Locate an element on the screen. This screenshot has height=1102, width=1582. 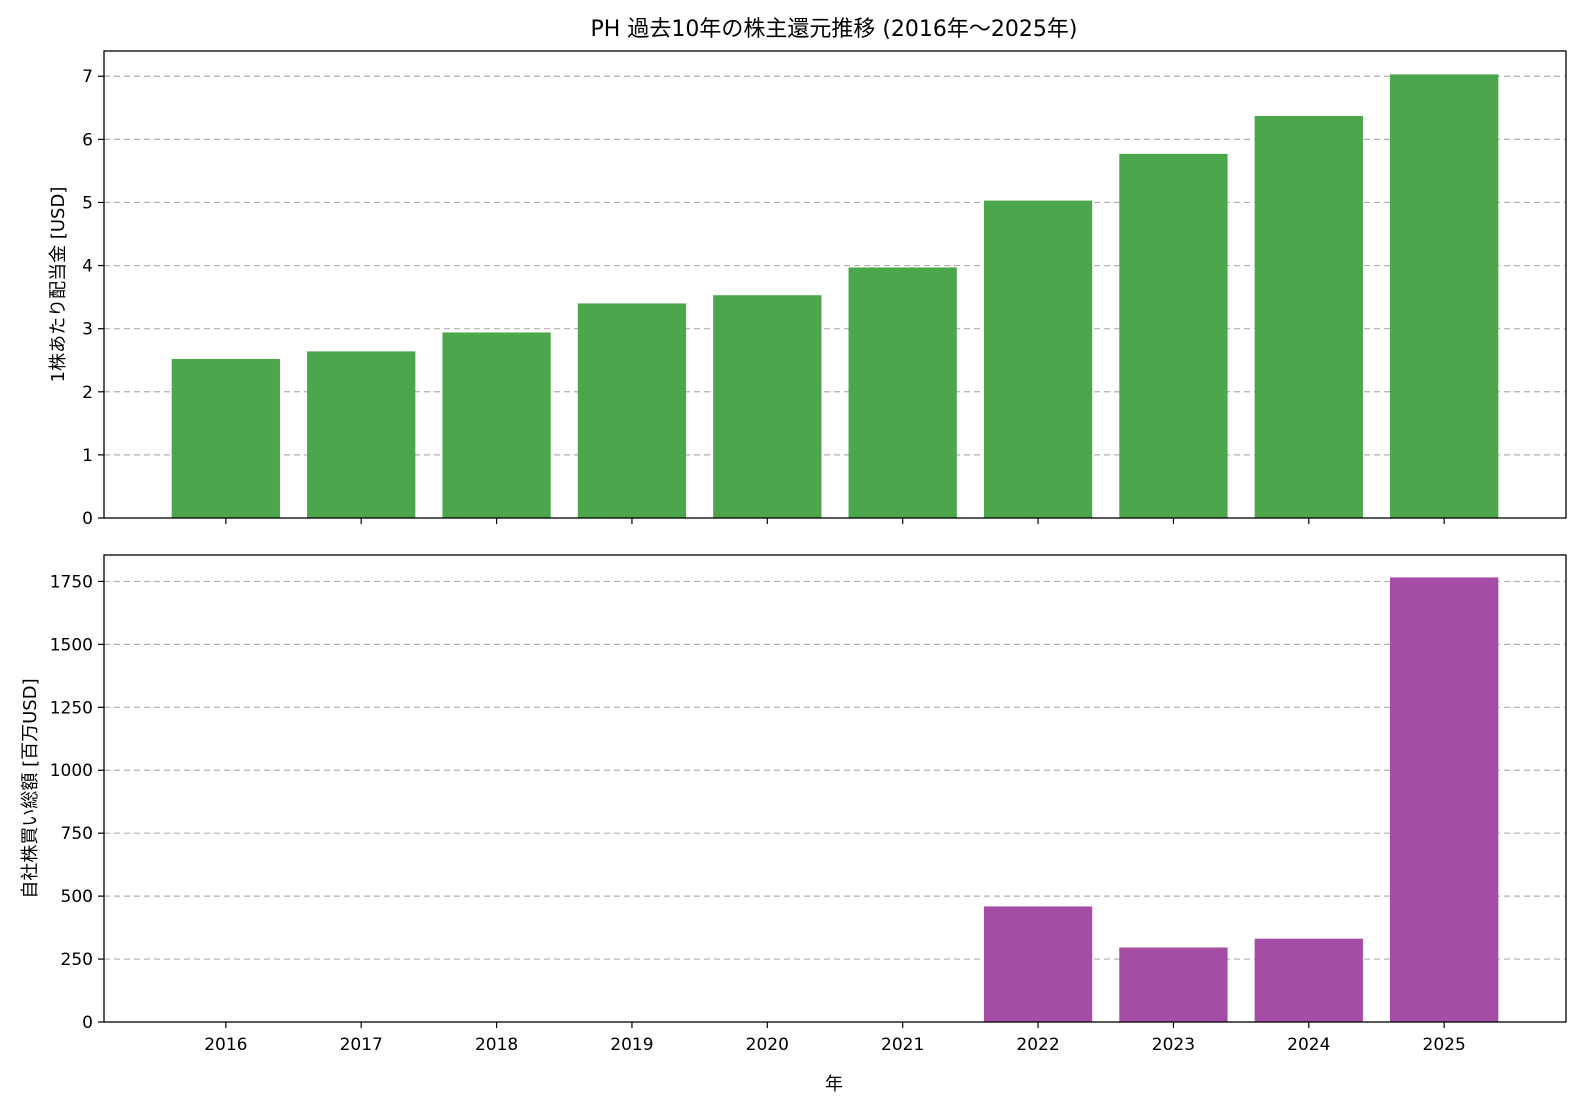
dividend-bar-2016 is located at coordinates (225, 438).